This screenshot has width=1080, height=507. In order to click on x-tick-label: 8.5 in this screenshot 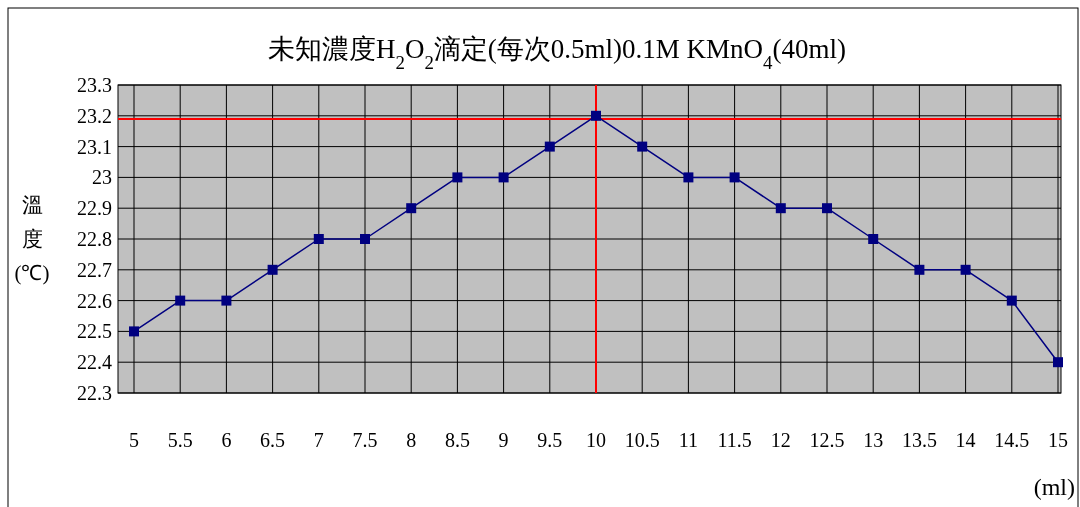, I will do `click(457, 440)`.